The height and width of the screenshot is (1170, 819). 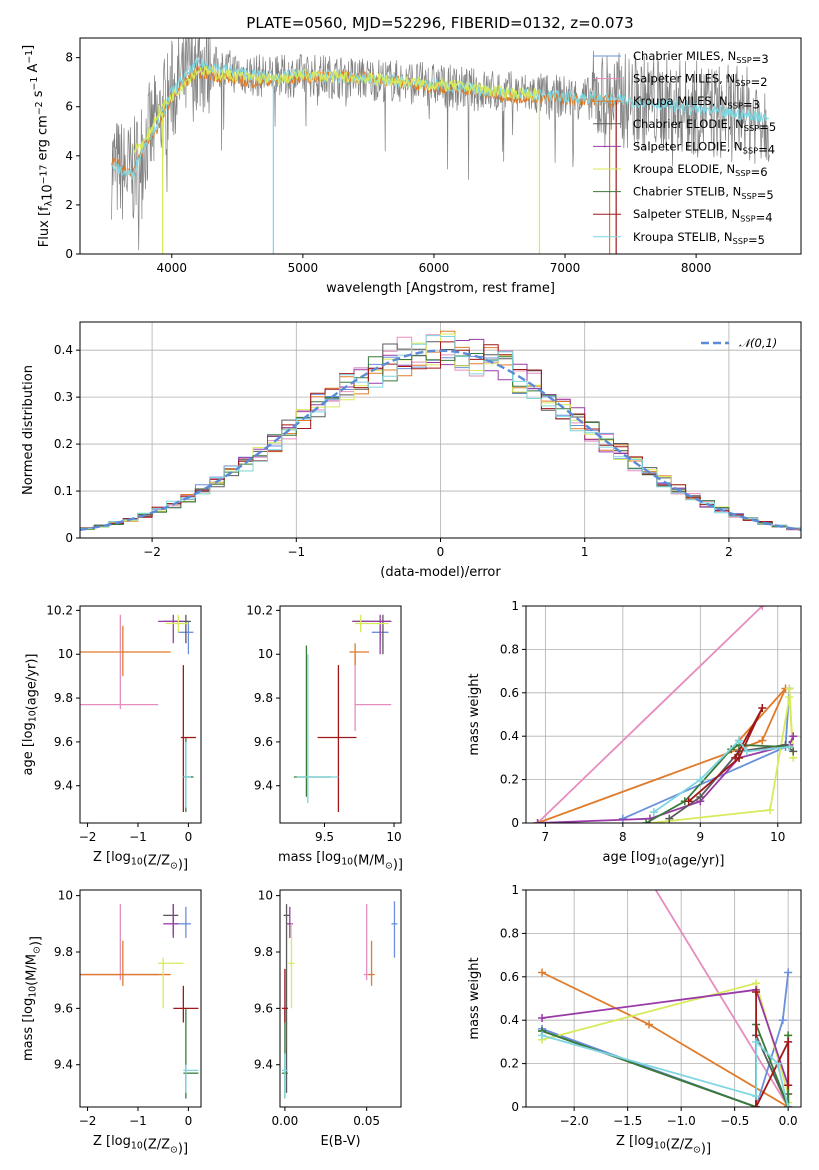 What do you see at coordinates (683, 237) in the screenshot?
I see `text-run: Kroupa STELIB, N` at bounding box center [683, 237].